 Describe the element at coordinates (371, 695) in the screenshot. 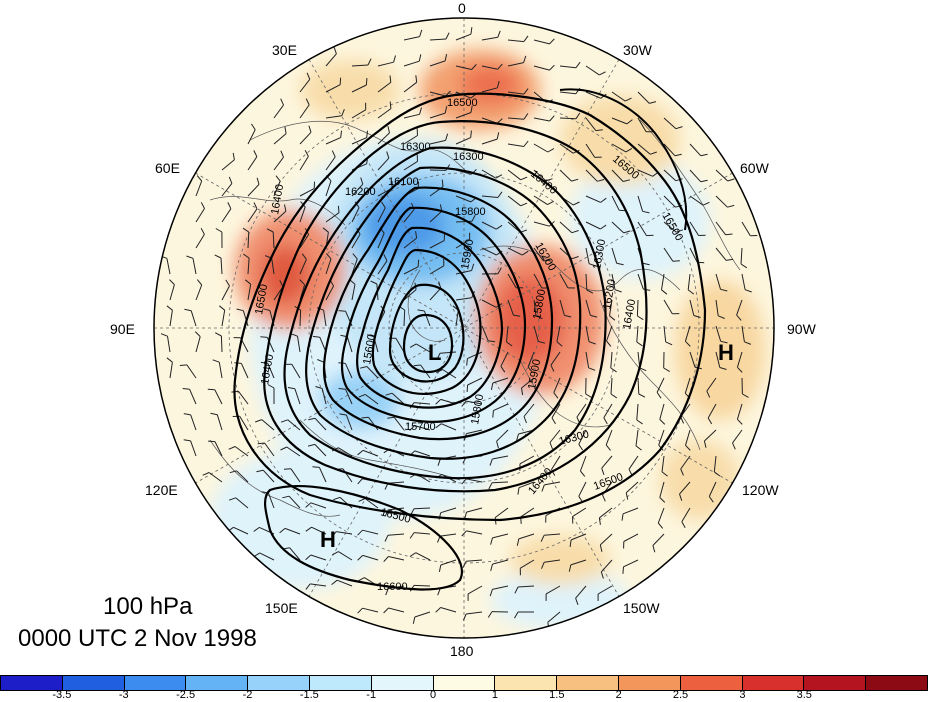

I see `colorbar-tick-label: -1` at that location.